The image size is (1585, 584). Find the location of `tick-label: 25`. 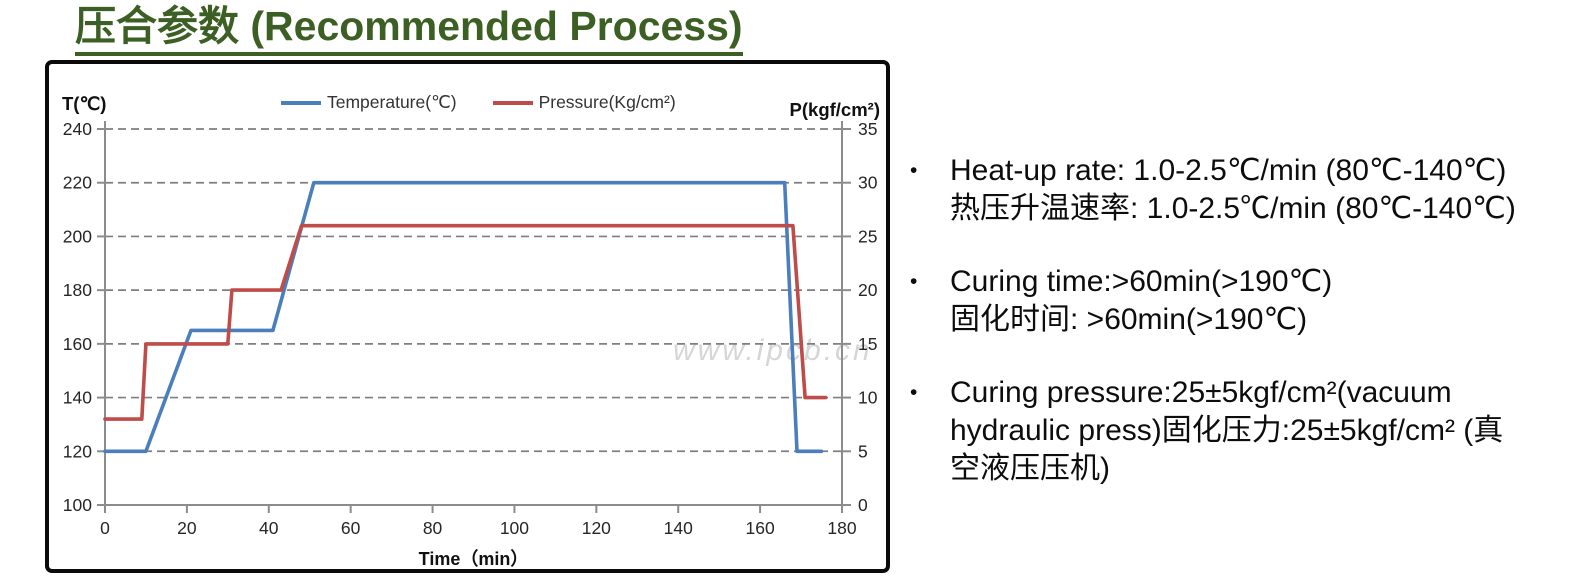

tick-label: 25 is located at coordinates (867, 236).